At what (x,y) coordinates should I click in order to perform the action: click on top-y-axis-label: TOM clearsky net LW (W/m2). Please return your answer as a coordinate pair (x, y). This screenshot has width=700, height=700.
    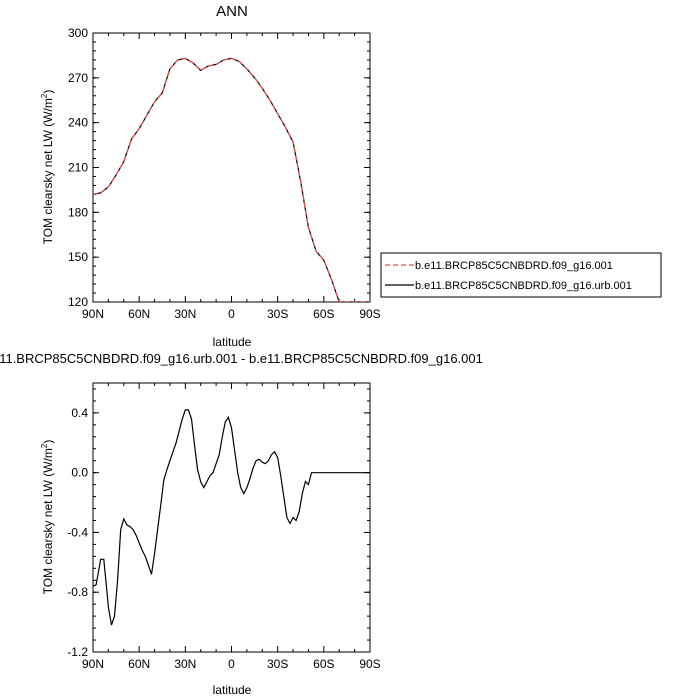
    Looking at the image, I should click on (47, 167).